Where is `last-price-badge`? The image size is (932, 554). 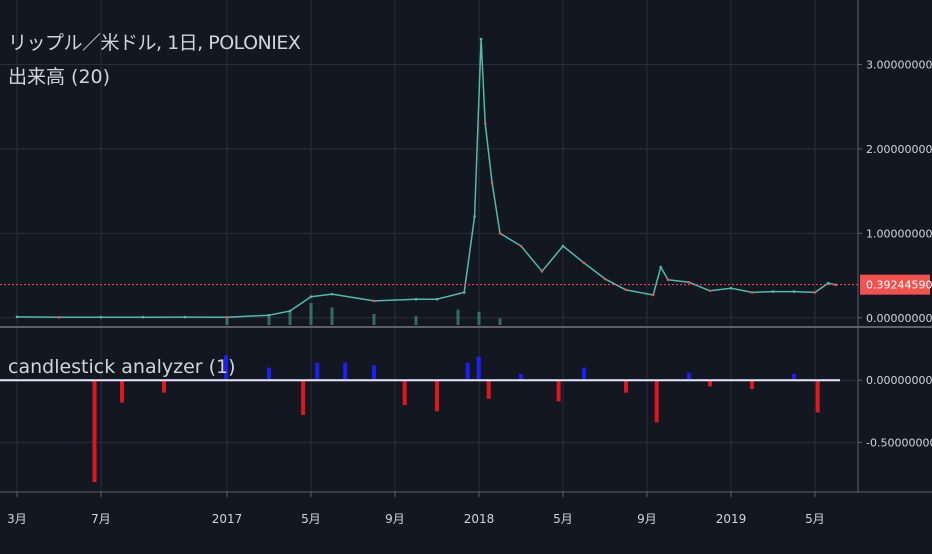
last-price-badge is located at coordinates (895, 284).